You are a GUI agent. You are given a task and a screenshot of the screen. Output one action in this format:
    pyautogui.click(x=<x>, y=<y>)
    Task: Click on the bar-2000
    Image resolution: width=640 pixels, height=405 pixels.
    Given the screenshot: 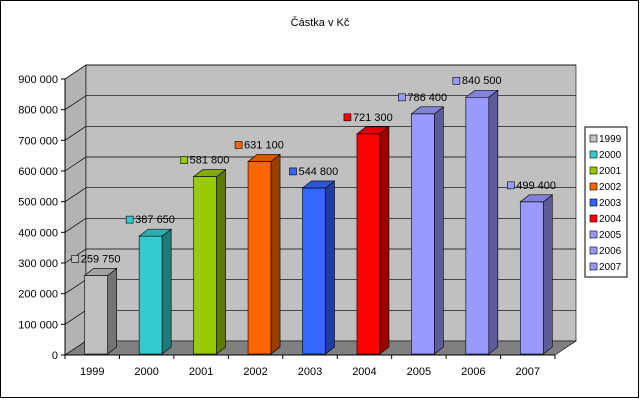 What is the action you would take?
    pyautogui.click(x=155, y=291)
    